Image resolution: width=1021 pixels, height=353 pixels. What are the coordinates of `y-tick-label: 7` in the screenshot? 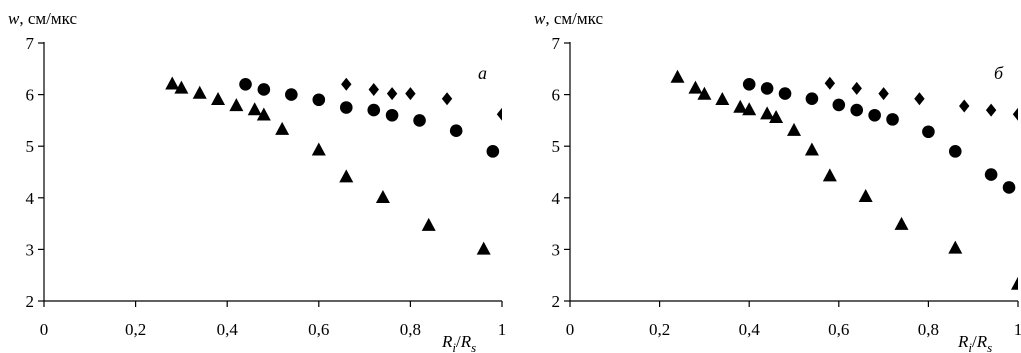 It's located at (30, 43).